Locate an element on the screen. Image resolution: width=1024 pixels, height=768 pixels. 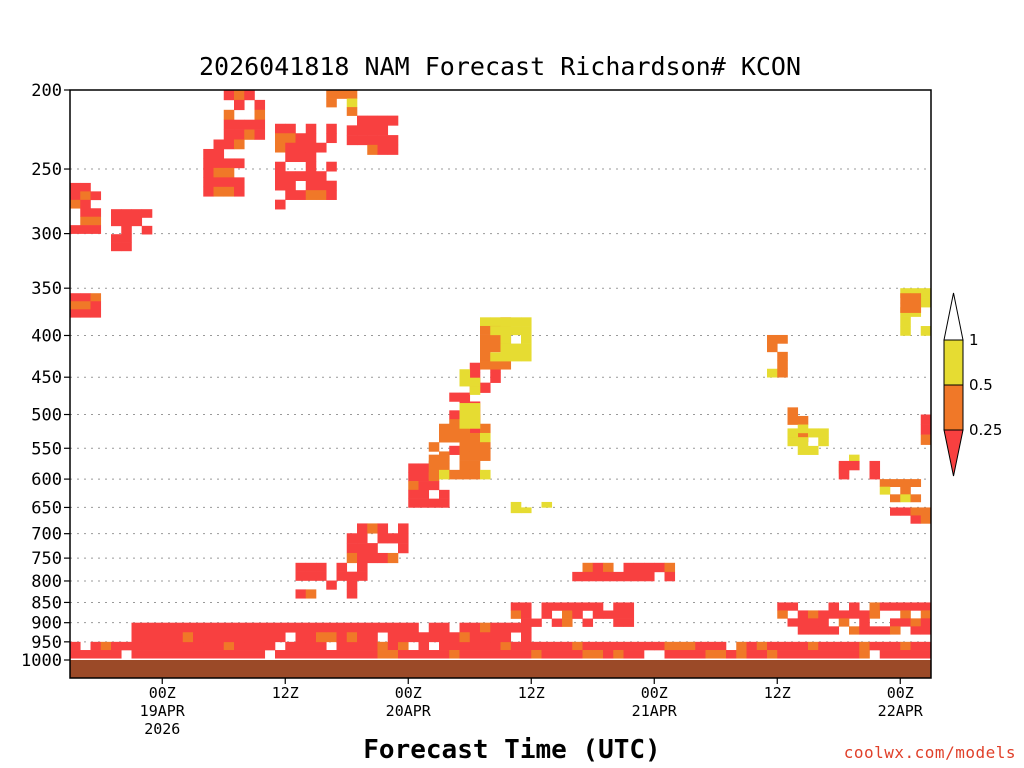
y-tick-label: 200 is located at coordinates (46, 91).